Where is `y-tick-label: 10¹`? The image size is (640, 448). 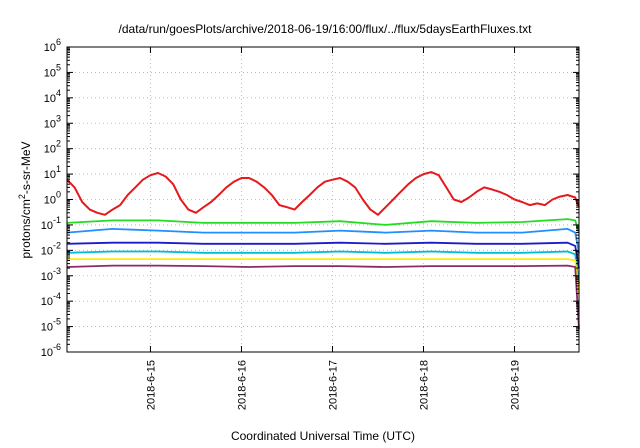
y-tick-label: 10¹ is located at coordinates (52, 172).